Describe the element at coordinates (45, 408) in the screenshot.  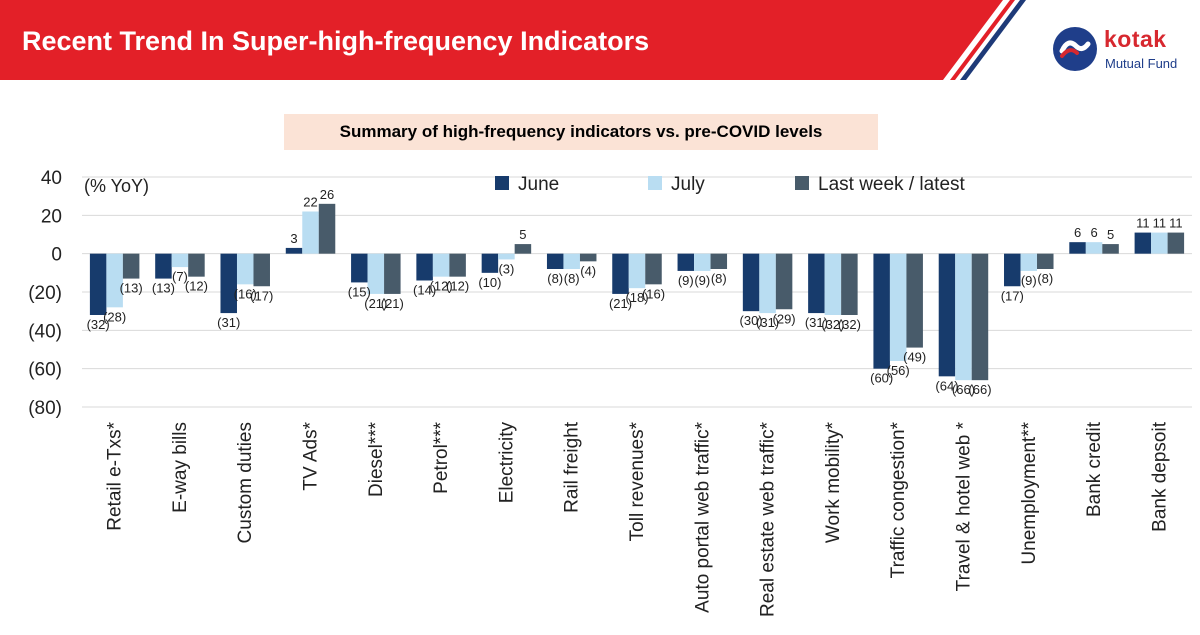
I see `y-tick-label: (80)` at that location.